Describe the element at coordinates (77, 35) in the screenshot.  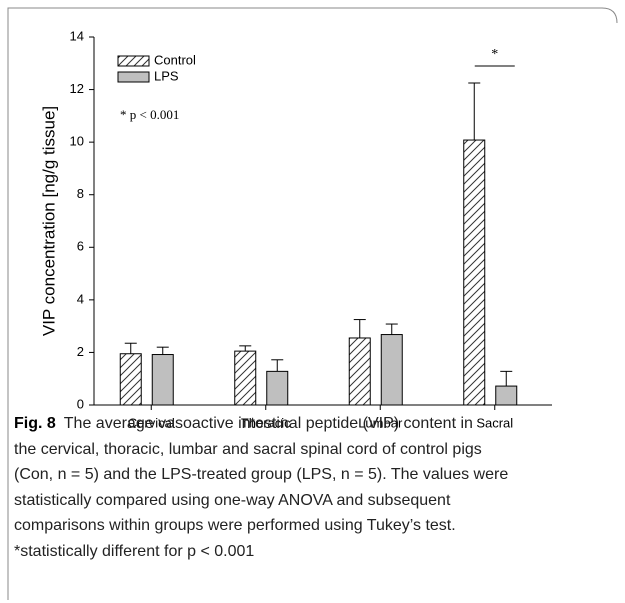
I see `y-tick-label: 14` at that location.